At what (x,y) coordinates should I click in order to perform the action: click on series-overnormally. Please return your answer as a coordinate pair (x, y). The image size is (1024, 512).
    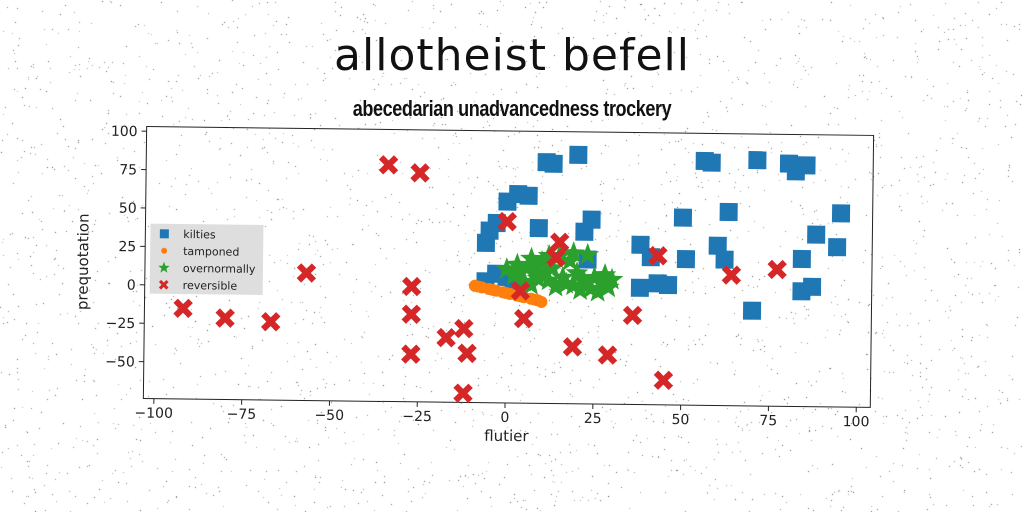
    Looking at the image, I should click on (559, 271).